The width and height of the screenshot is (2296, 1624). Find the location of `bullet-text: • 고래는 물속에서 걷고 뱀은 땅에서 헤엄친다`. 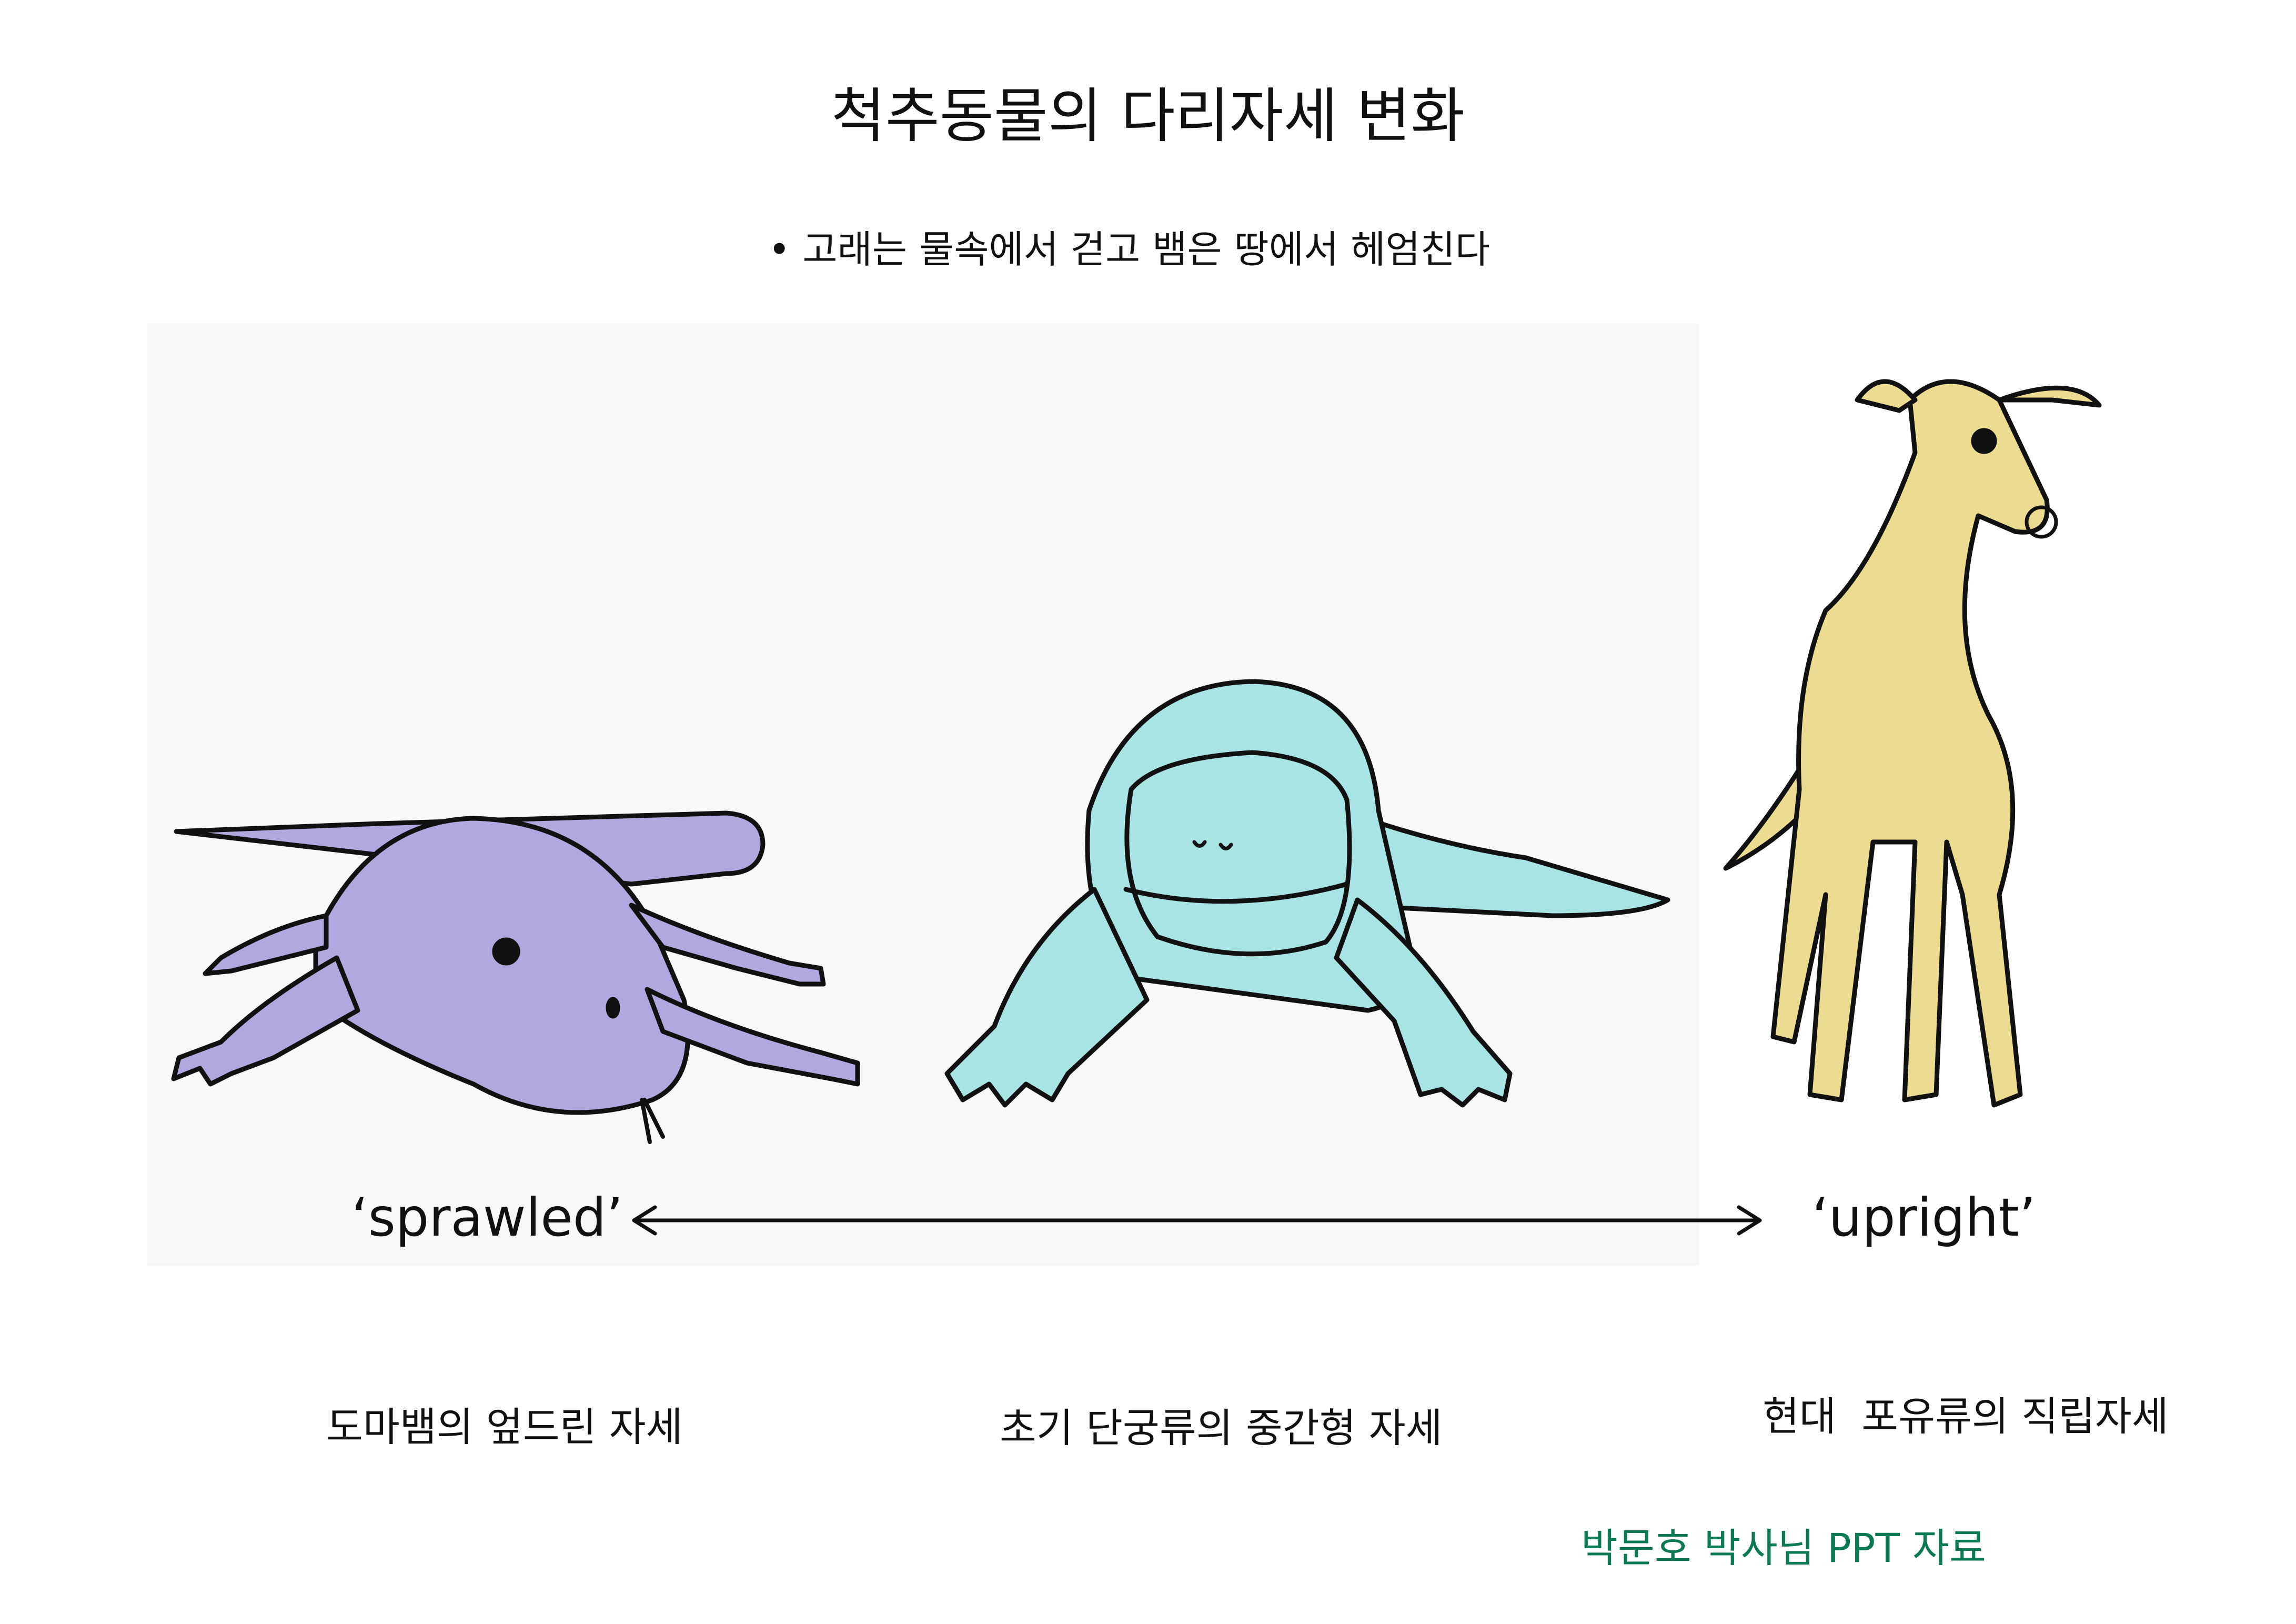

bullet-text: • 고래는 물속에서 걷고 뱀은 땅에서 헤엄친다 is located at coordinates (1129, 249).